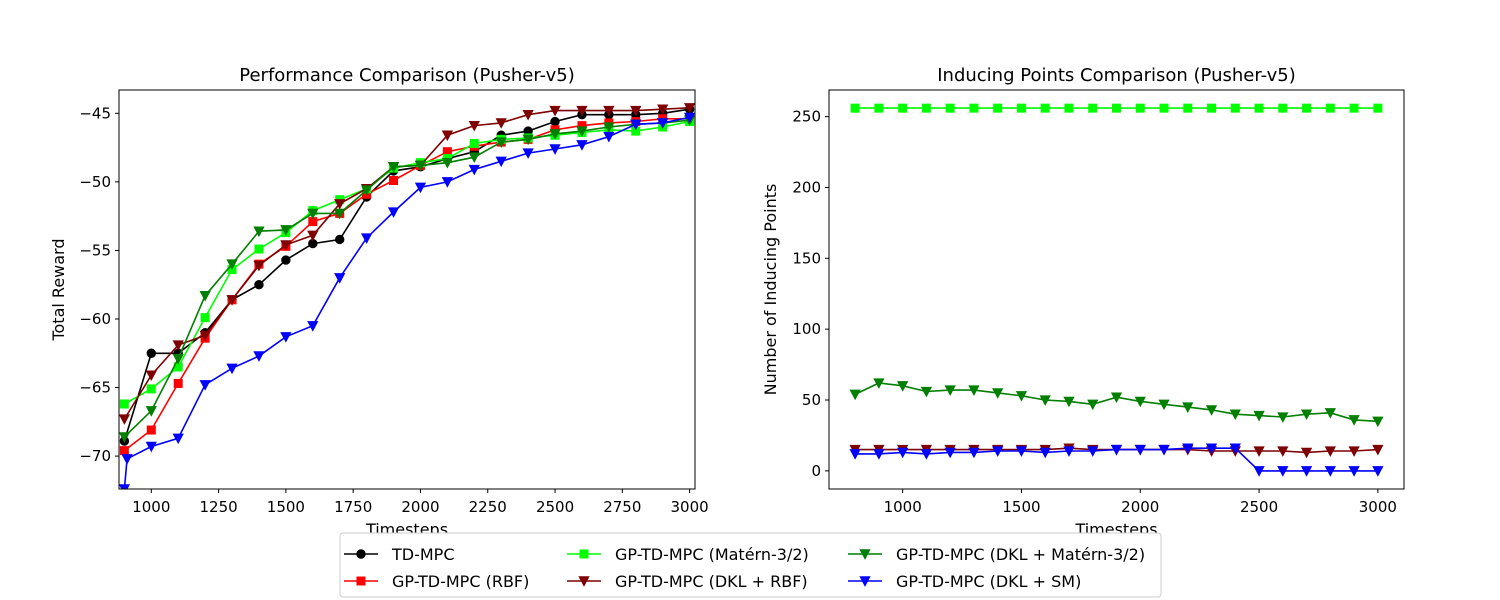 The height and width of the screenshot is (600, 1500). I want to click on inducing-points-chart-title: Inducing Points Comparison (Pusher-v5), so click(1116, 75).